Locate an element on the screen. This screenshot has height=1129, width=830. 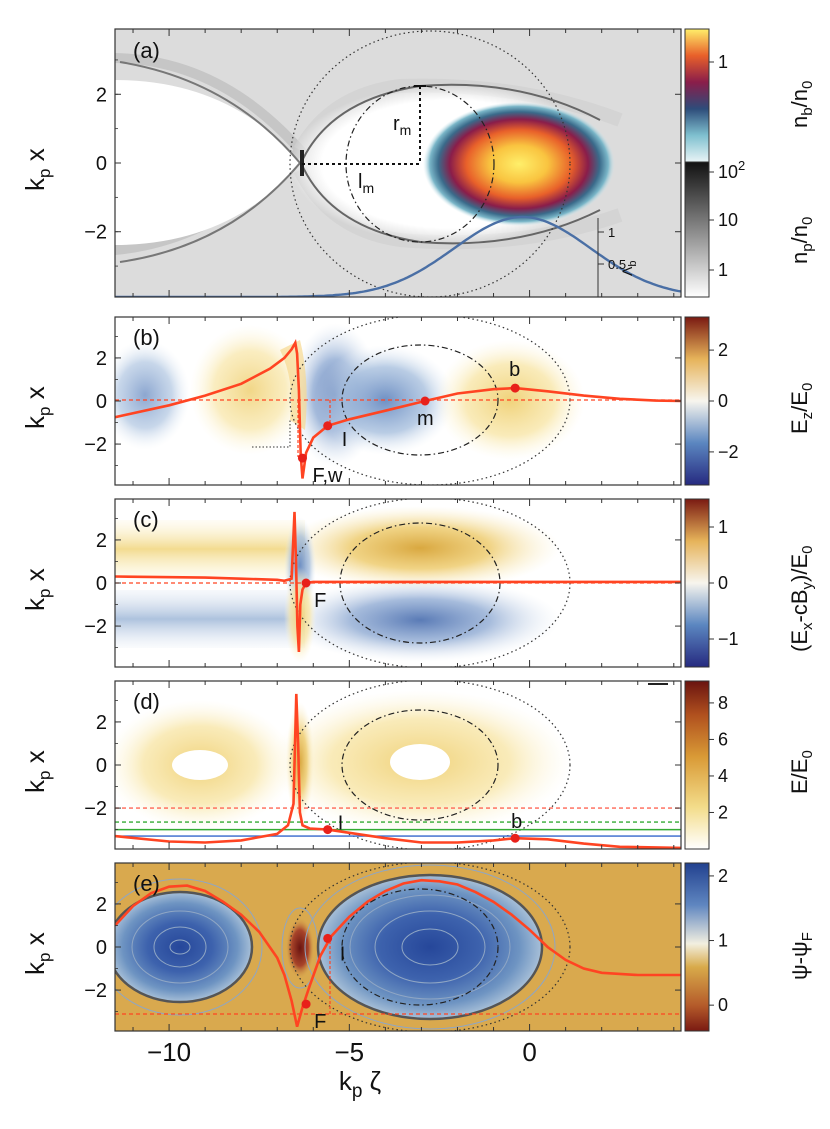
panel-label: (e) is located at coordinates (146, 883).